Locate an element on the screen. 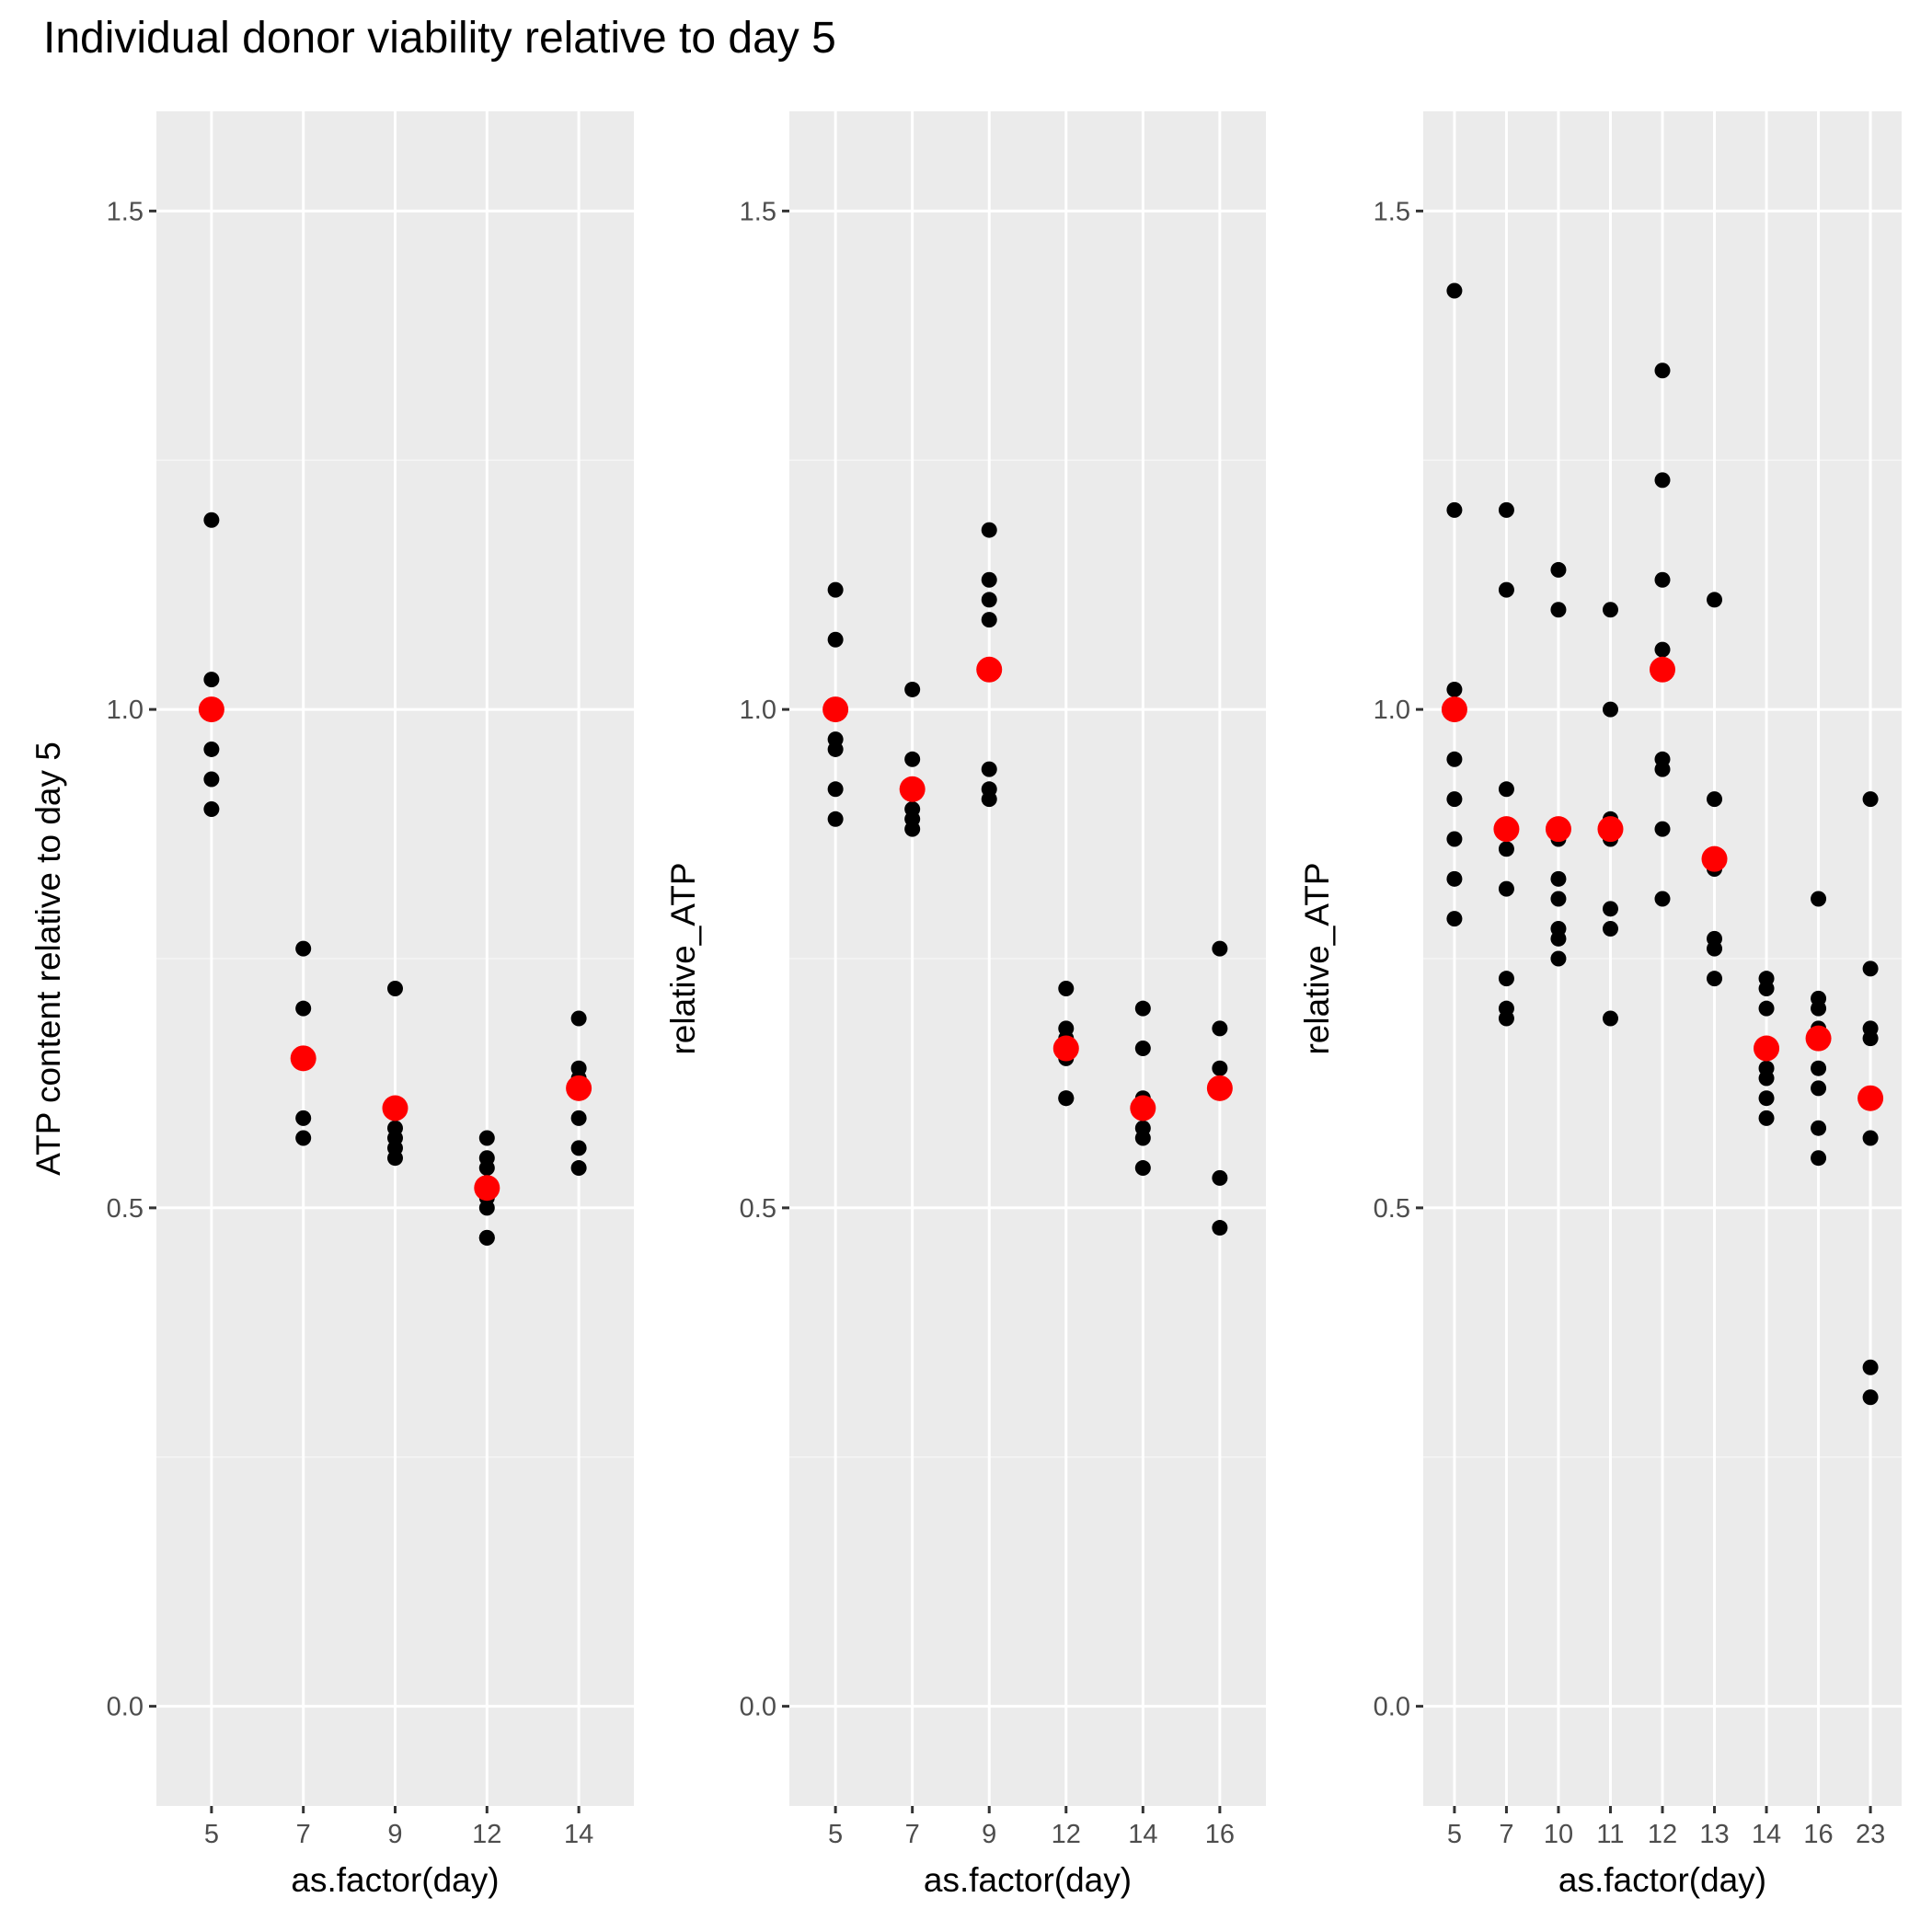  x-tick-label: 23 is located at coordinates (1870, 1834).